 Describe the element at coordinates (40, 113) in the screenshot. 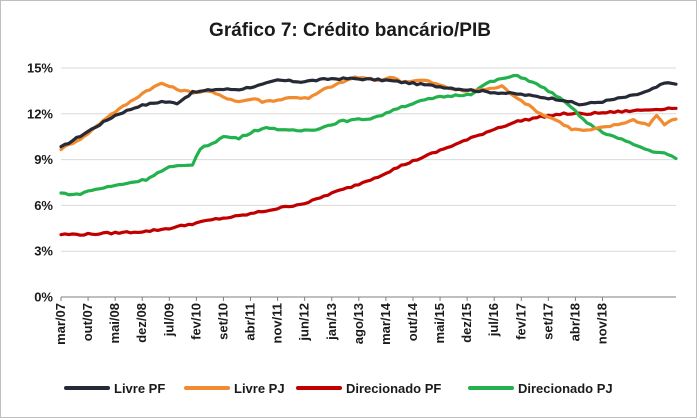

I see `y-tick-label: 12%` at that location.